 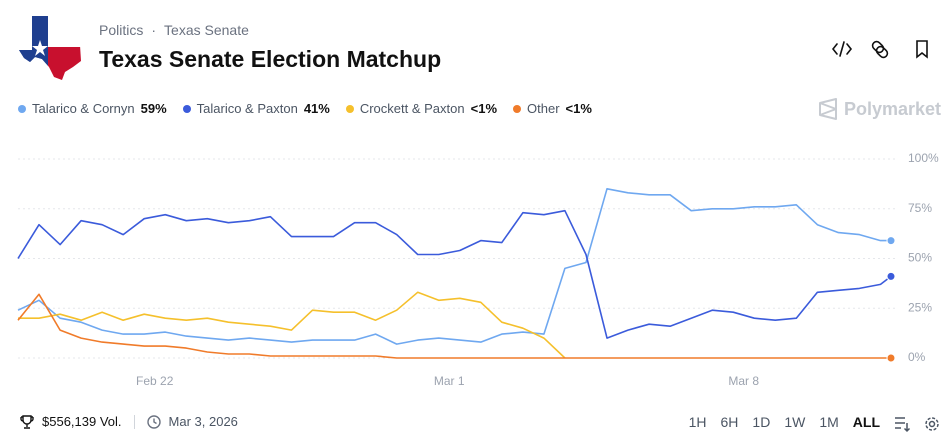 I want to click on breadcrumb: Politics, so click(x=121, y=30).